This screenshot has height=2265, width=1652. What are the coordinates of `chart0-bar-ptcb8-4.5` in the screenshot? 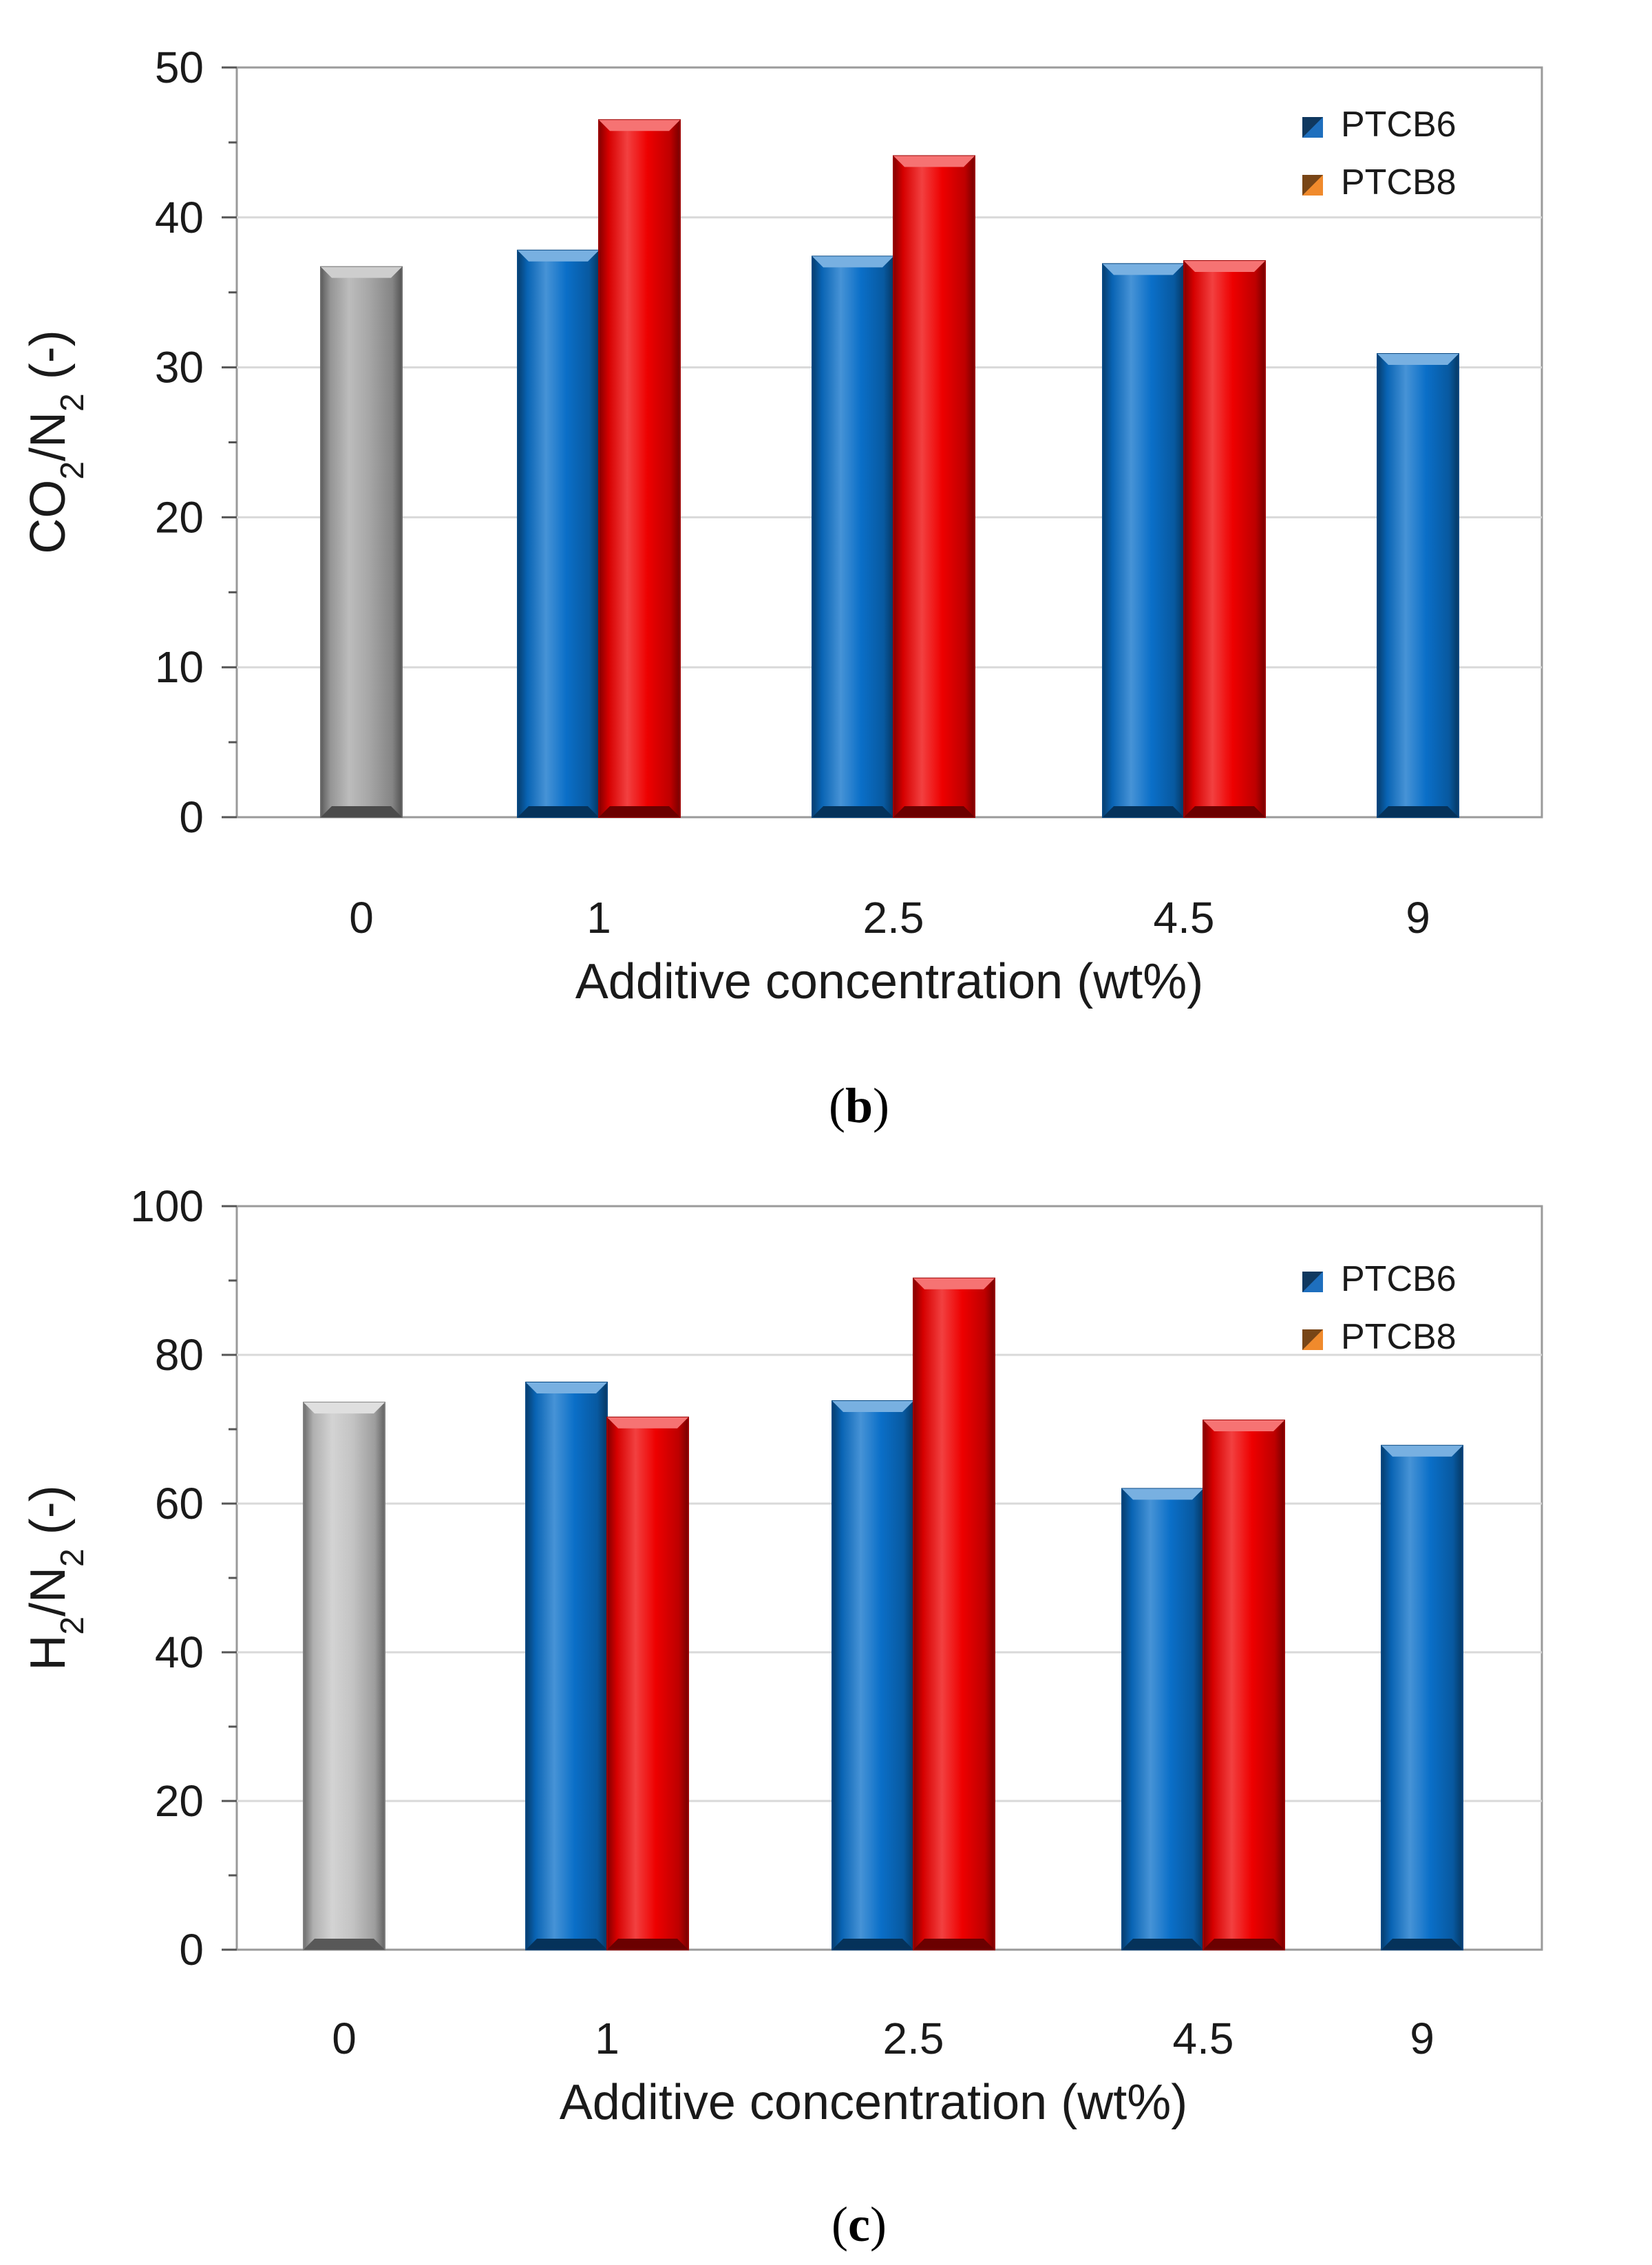 It's located at (1224, 539).